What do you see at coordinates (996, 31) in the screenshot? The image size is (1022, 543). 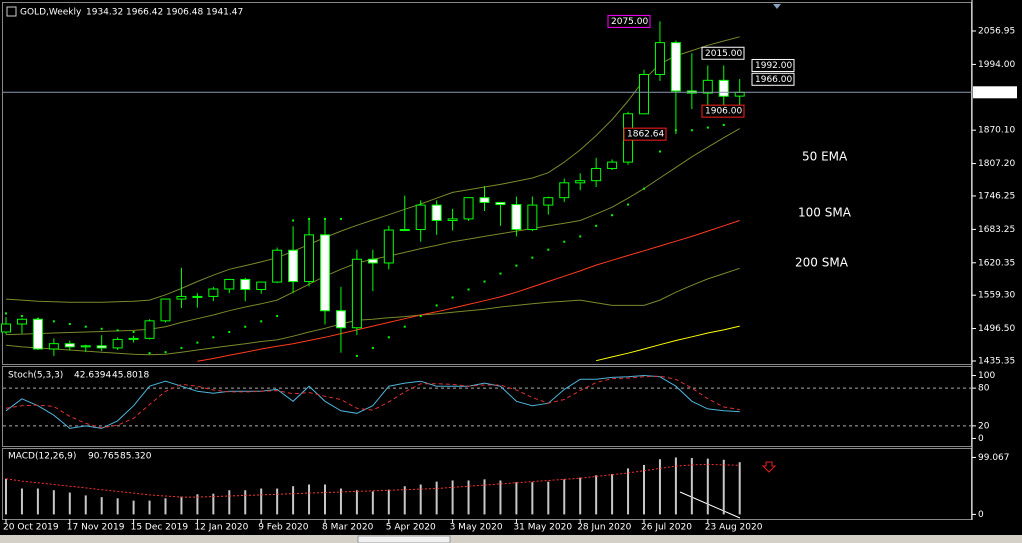 I see `y-tick-label: 2056.95` at bounding box center [996, 31].